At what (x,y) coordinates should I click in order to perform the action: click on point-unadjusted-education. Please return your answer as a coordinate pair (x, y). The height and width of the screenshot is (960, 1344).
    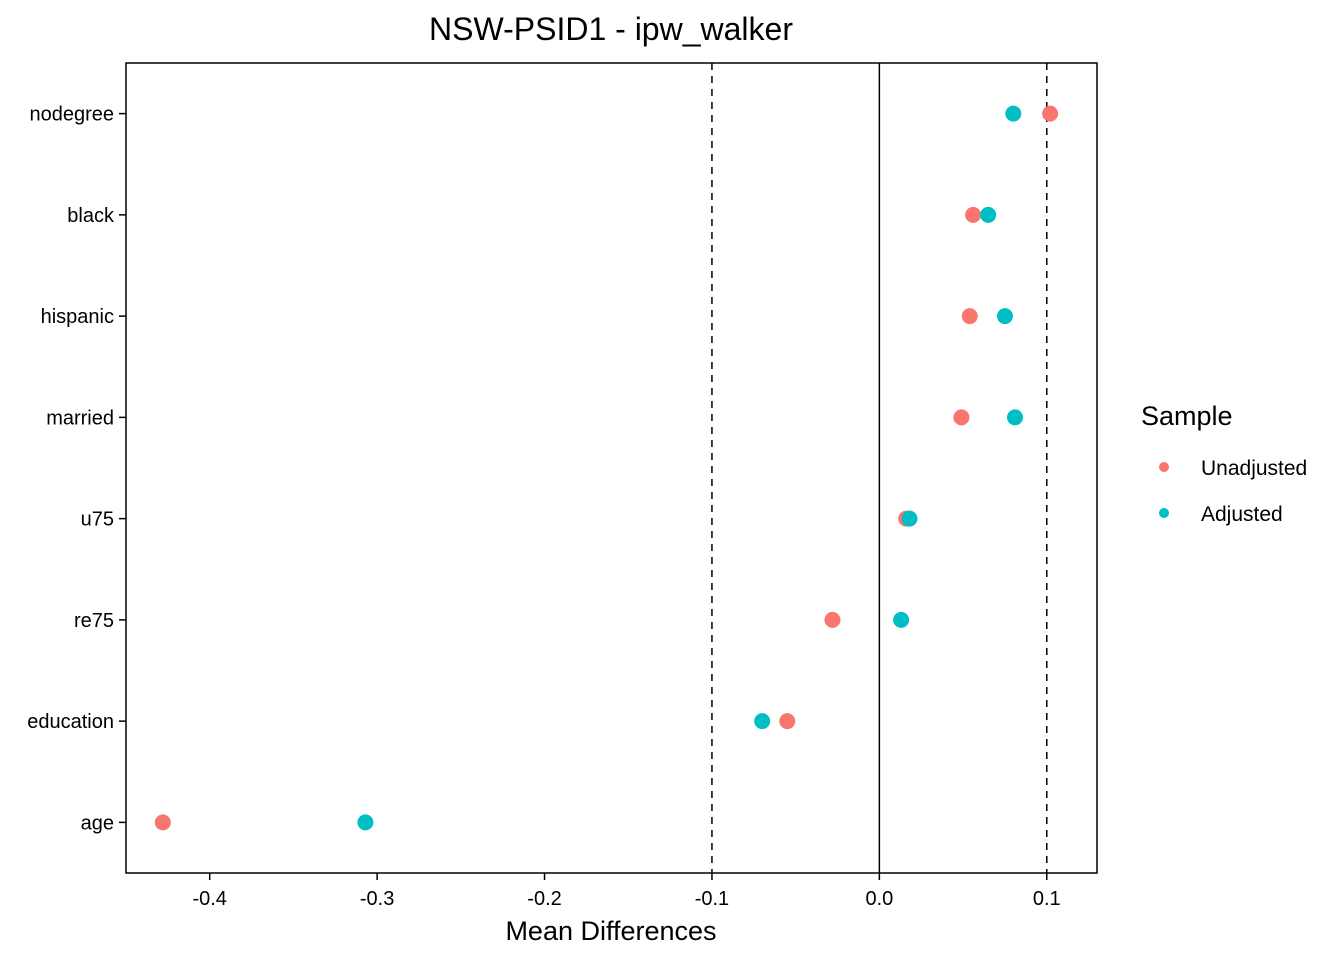
    Looking at the image, I should click on (787, 721).